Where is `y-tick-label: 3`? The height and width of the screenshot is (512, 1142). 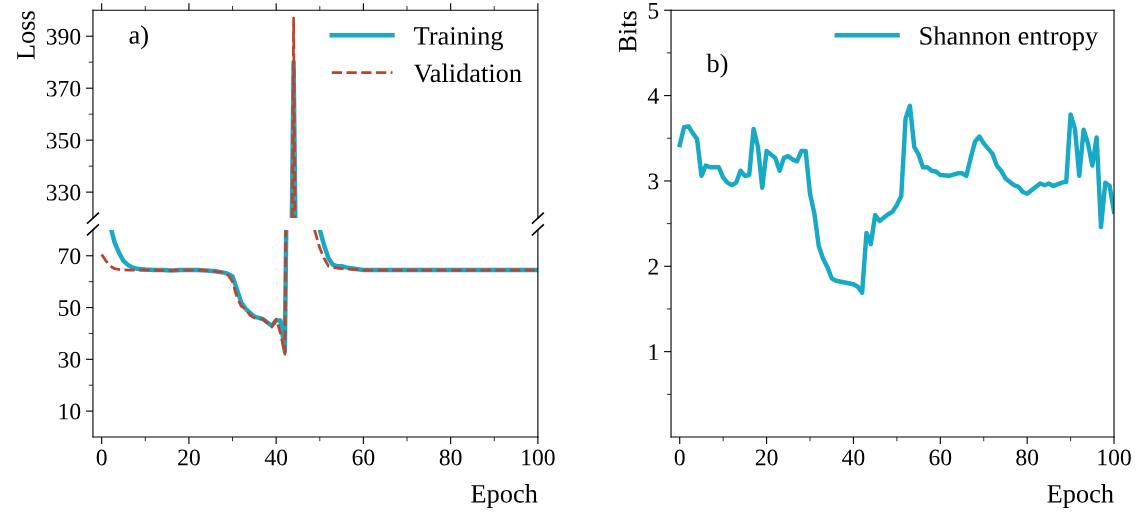 y-tick-label: 3 is located at coordinates (653, 181).